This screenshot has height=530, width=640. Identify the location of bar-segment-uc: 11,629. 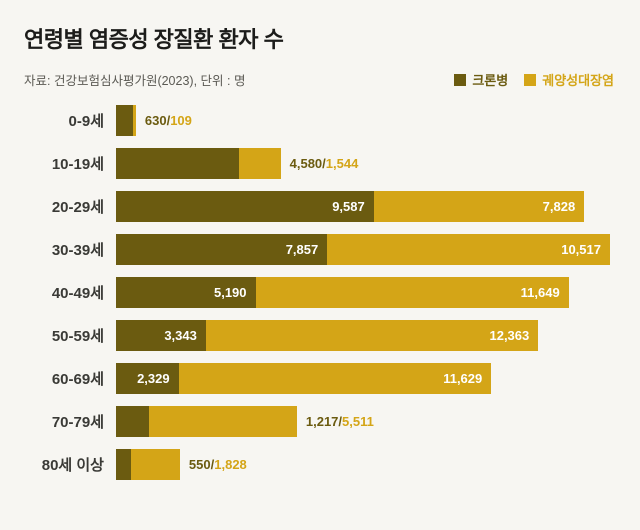
(335, 378).